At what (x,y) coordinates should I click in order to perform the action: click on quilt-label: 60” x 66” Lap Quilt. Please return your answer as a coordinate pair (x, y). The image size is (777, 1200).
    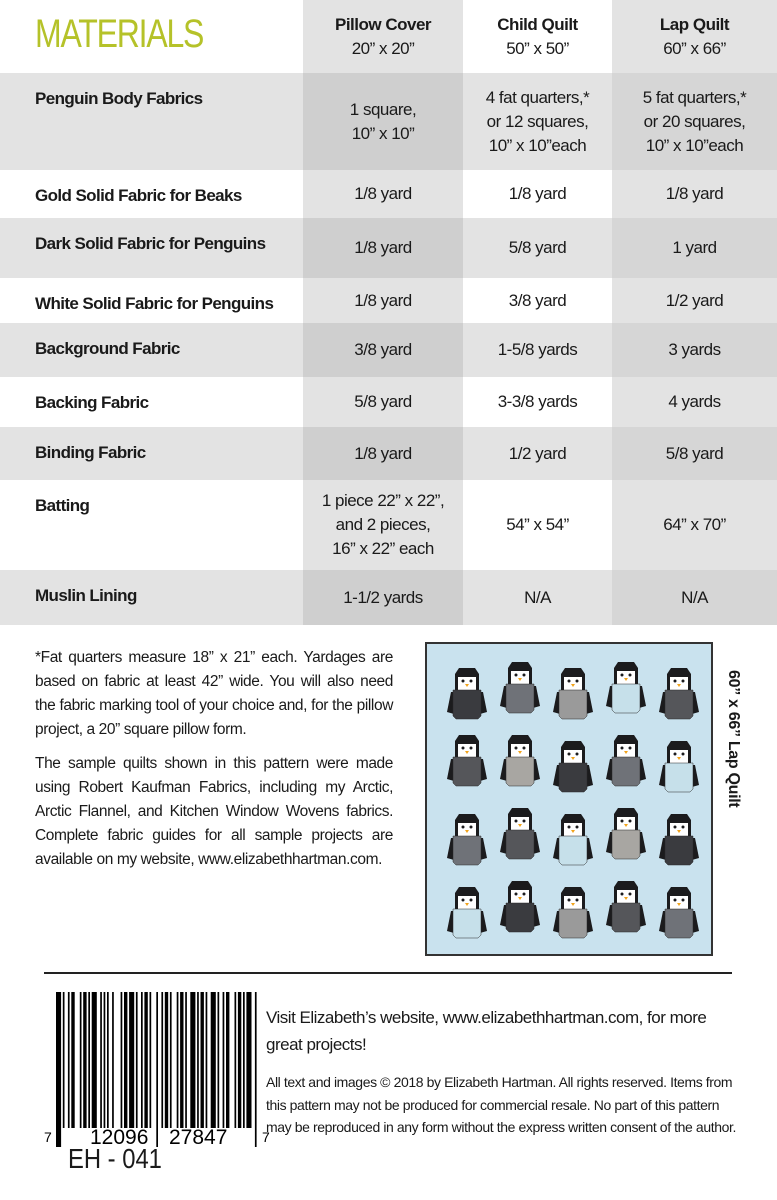
    Looking at the image, I should click on (733, 739).